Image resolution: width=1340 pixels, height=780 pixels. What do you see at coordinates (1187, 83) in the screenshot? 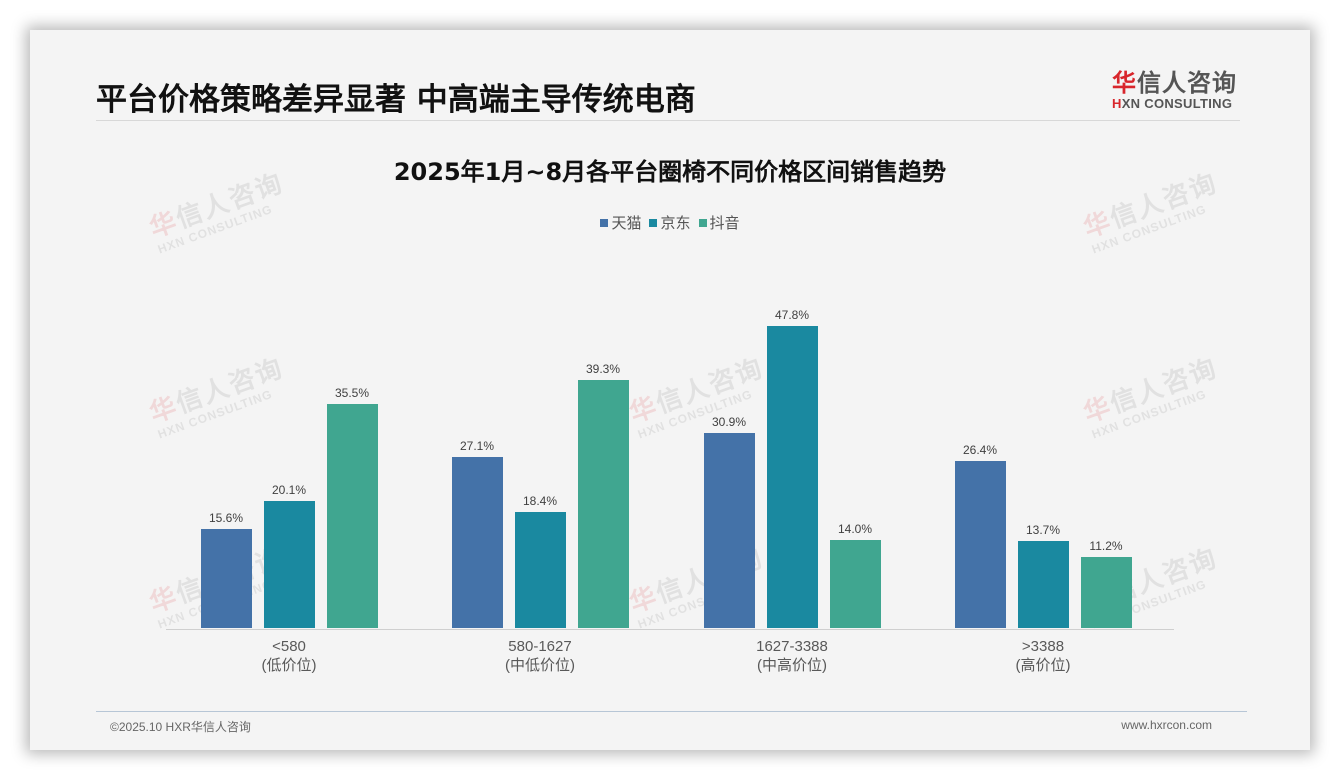
I see `logo-cn-text: 信人咨询` at bounding box center [1187, 83].